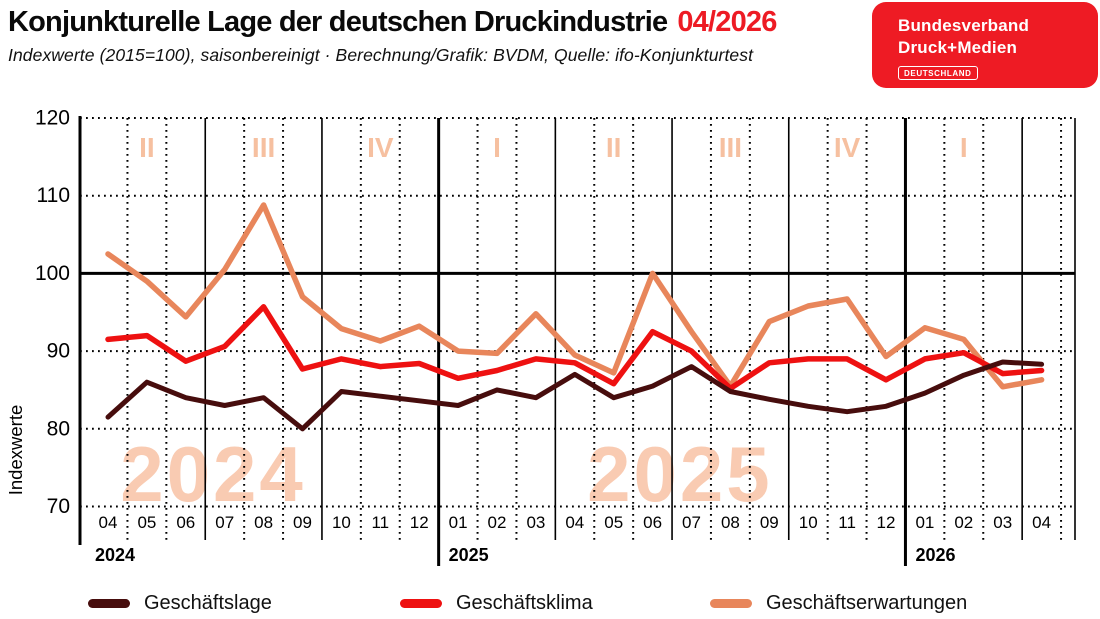 The width and height of the screenshot is (1100, 619). I want to click on series-line-klima, so click(575, 348).